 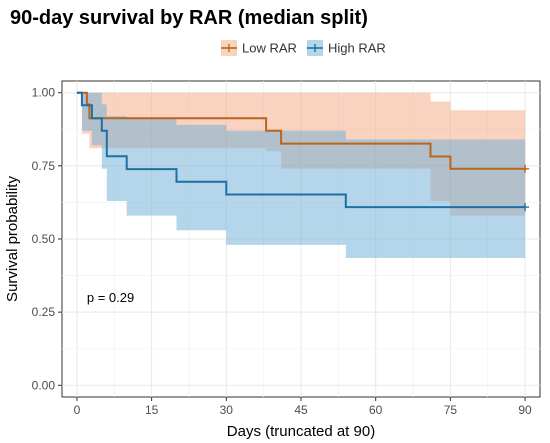 I want to click on legend: Low RAR High RAR, so click(x=303, y=48).